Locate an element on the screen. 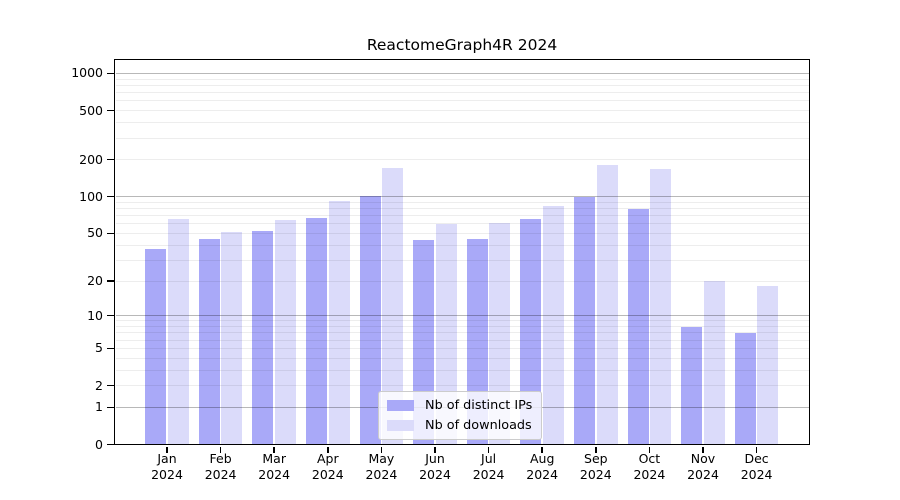 Image resolution: width=900 pixels, height=500 pixels. bar-nb-of-downloads-jan-2024 is located at coordinates (178, 331).